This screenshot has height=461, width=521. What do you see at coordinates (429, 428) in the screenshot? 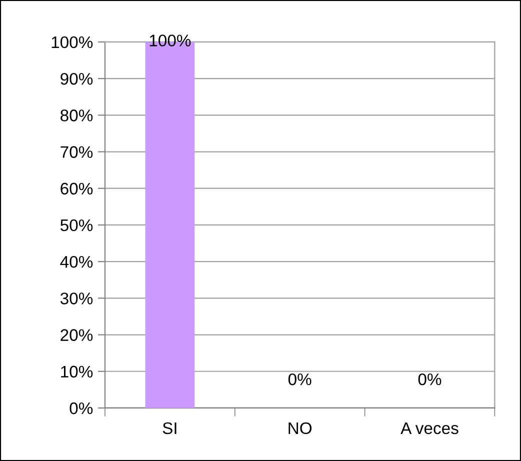
I see `x-tick-label: A veces` at bounding box center [429, 428].